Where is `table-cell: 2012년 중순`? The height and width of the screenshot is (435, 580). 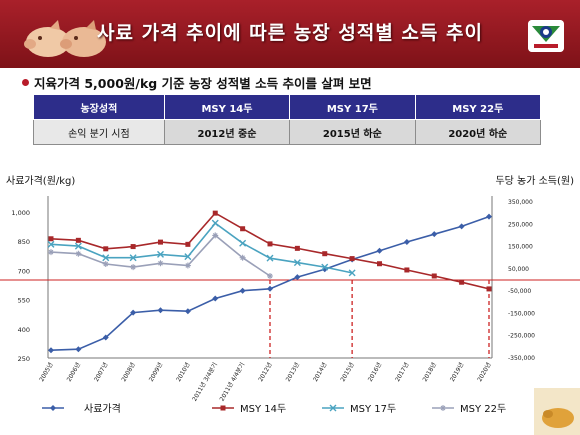
table-cell: 2012년 중순 is located at coordinates (227, 132).